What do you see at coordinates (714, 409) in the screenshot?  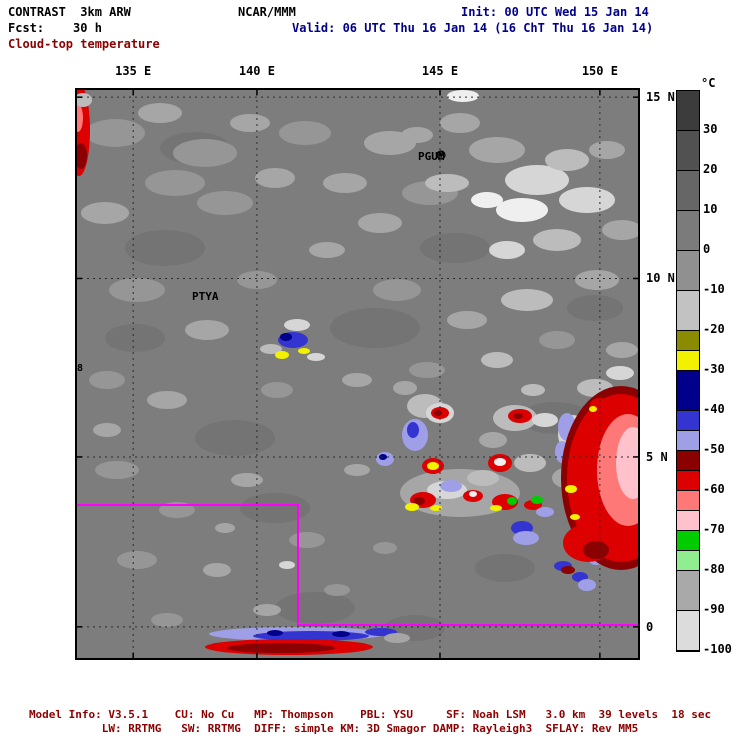 I see `colorbar-tick-label: -40` at bounding box center [714, 409].